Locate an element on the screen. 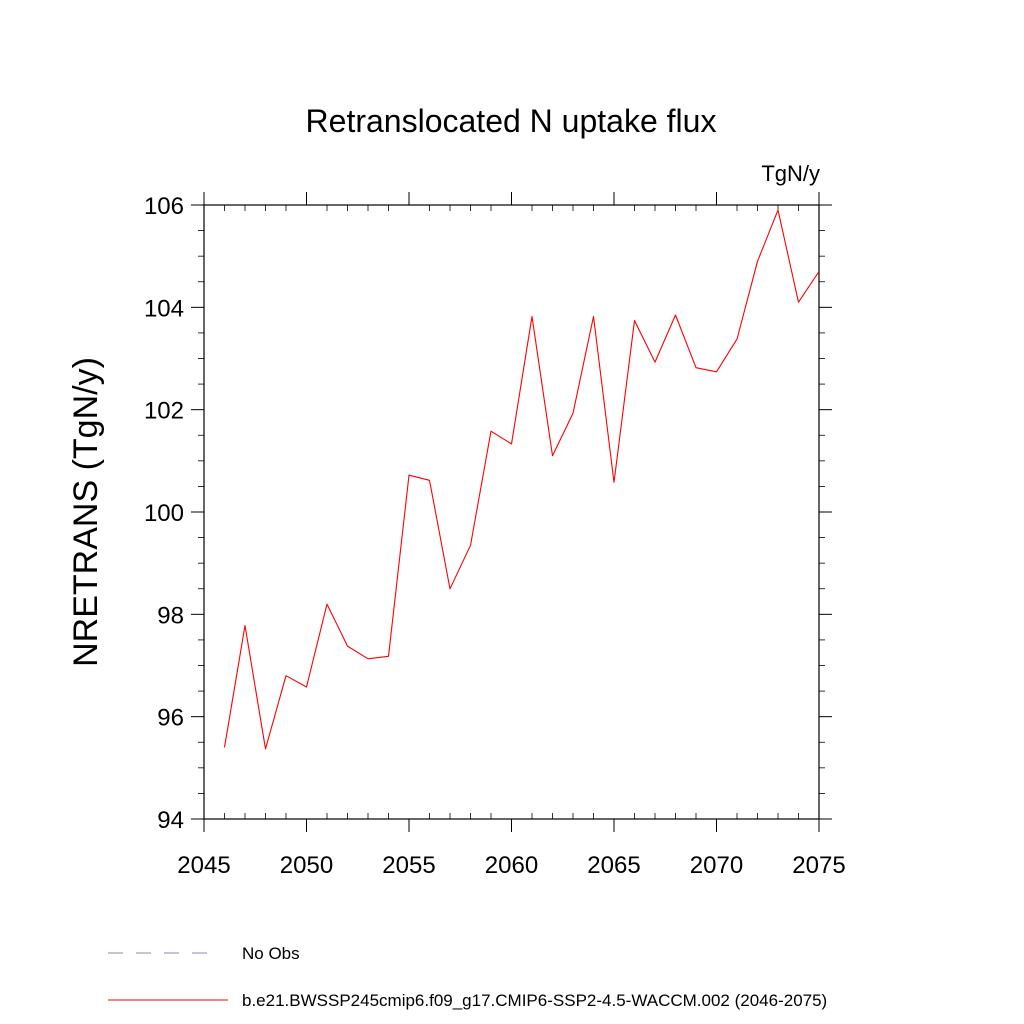 Image resolution: width=1024 pixels, height=1024 pixels. y-tick-label: 98 is located at coordinates (170, 615).